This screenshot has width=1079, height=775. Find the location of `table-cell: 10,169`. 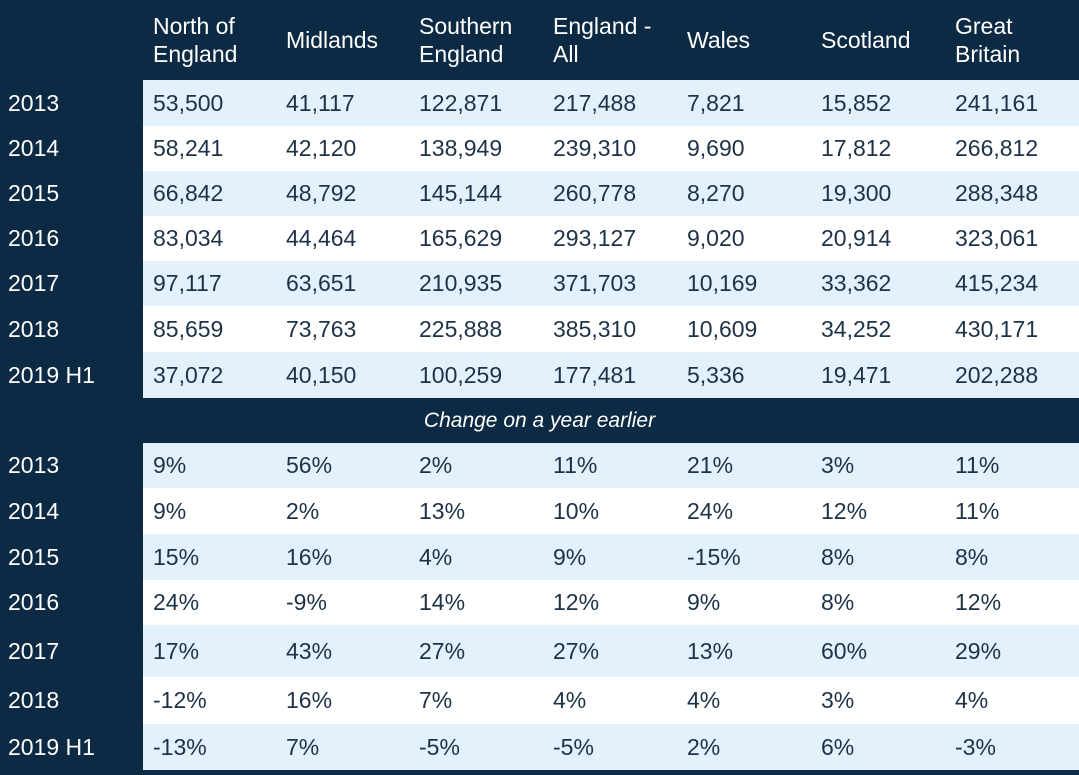

table-cell: 10,169 is located at coordinates (744, 283).